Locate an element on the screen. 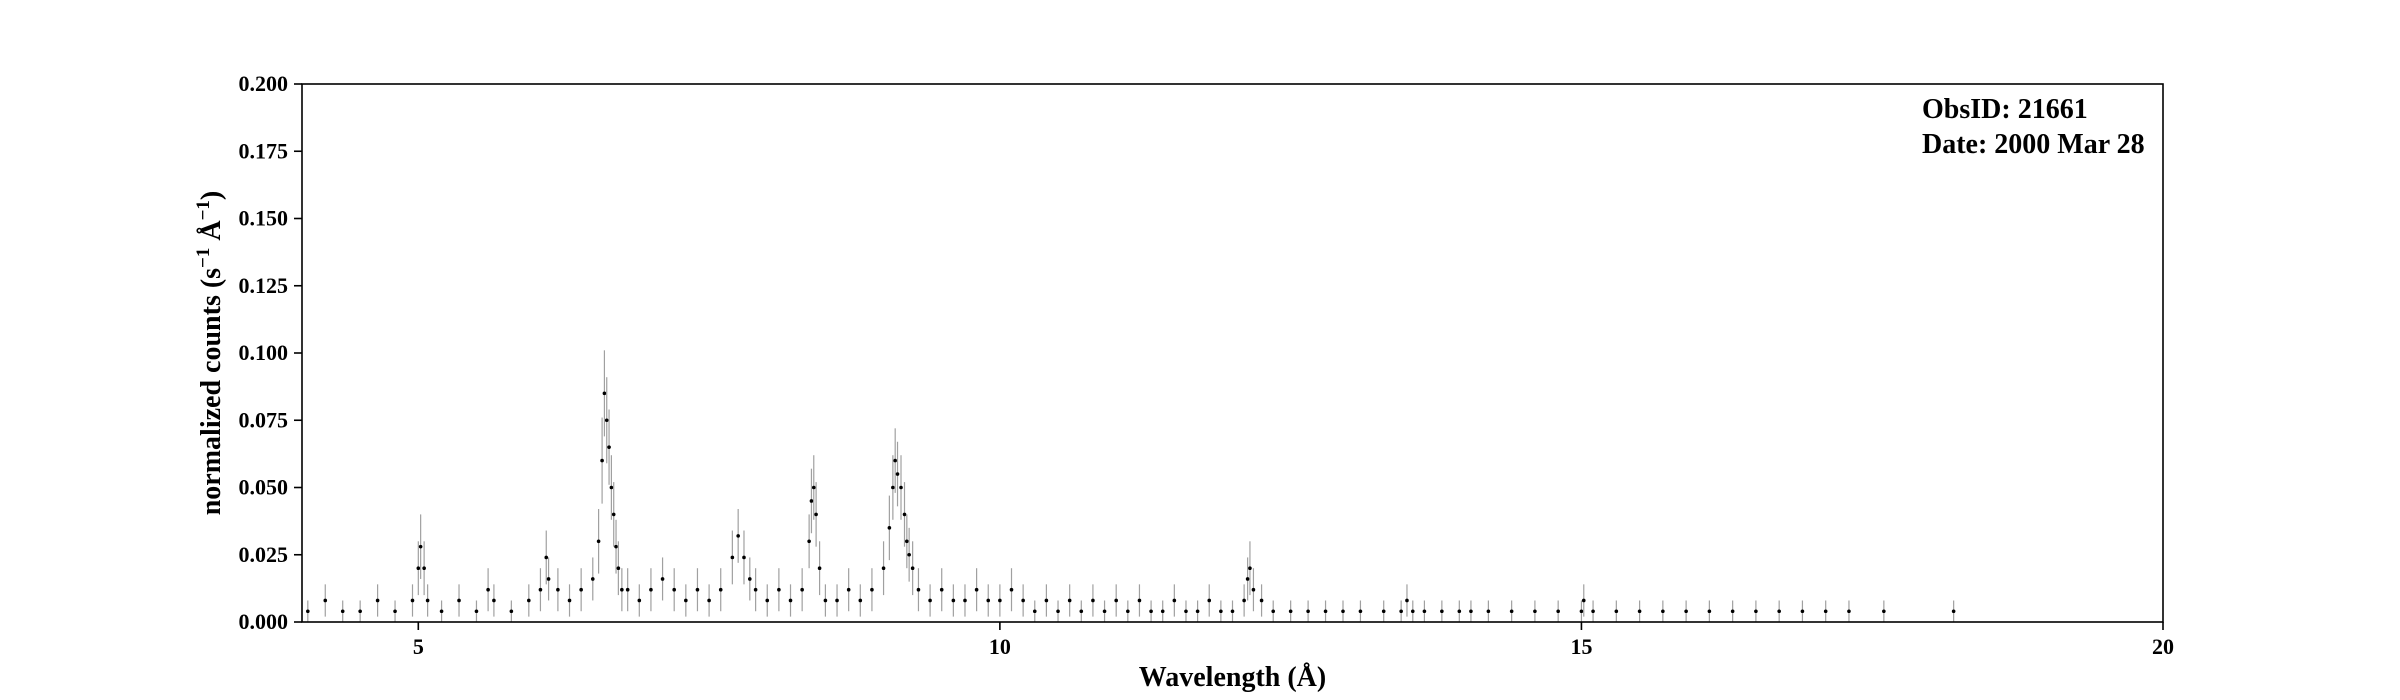  y-tick-label: 0.125 is located at coordinates (264, 285).